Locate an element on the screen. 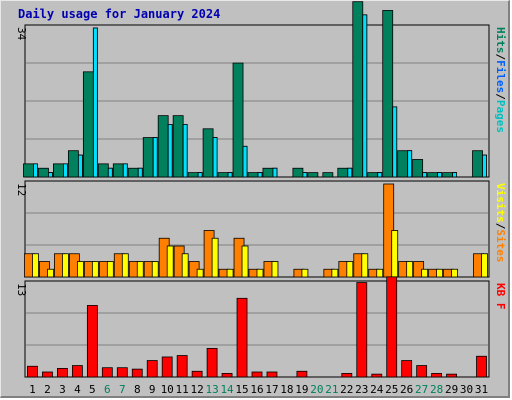 Image resolution: width=512 pixels, height=400 pixels. bot-legend: KB F is located at coordinates (500, 296).